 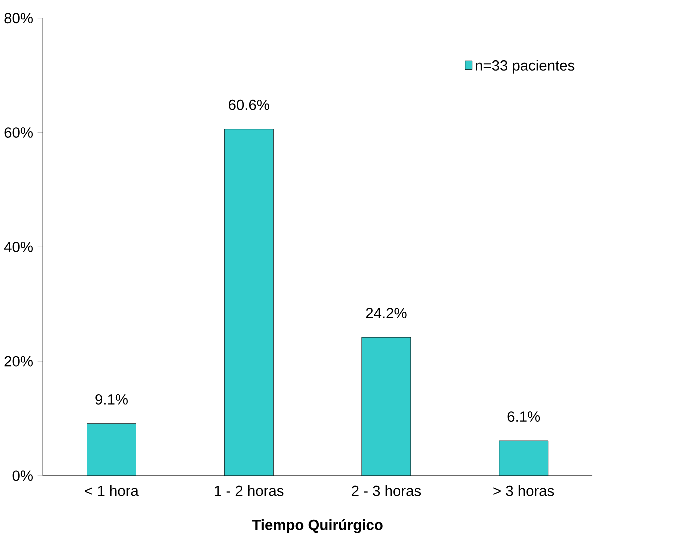 What do you see at coordinates (249, 105) in the screenshot?
I see `data-label: 60.6%` at bounding box center [249, 105].